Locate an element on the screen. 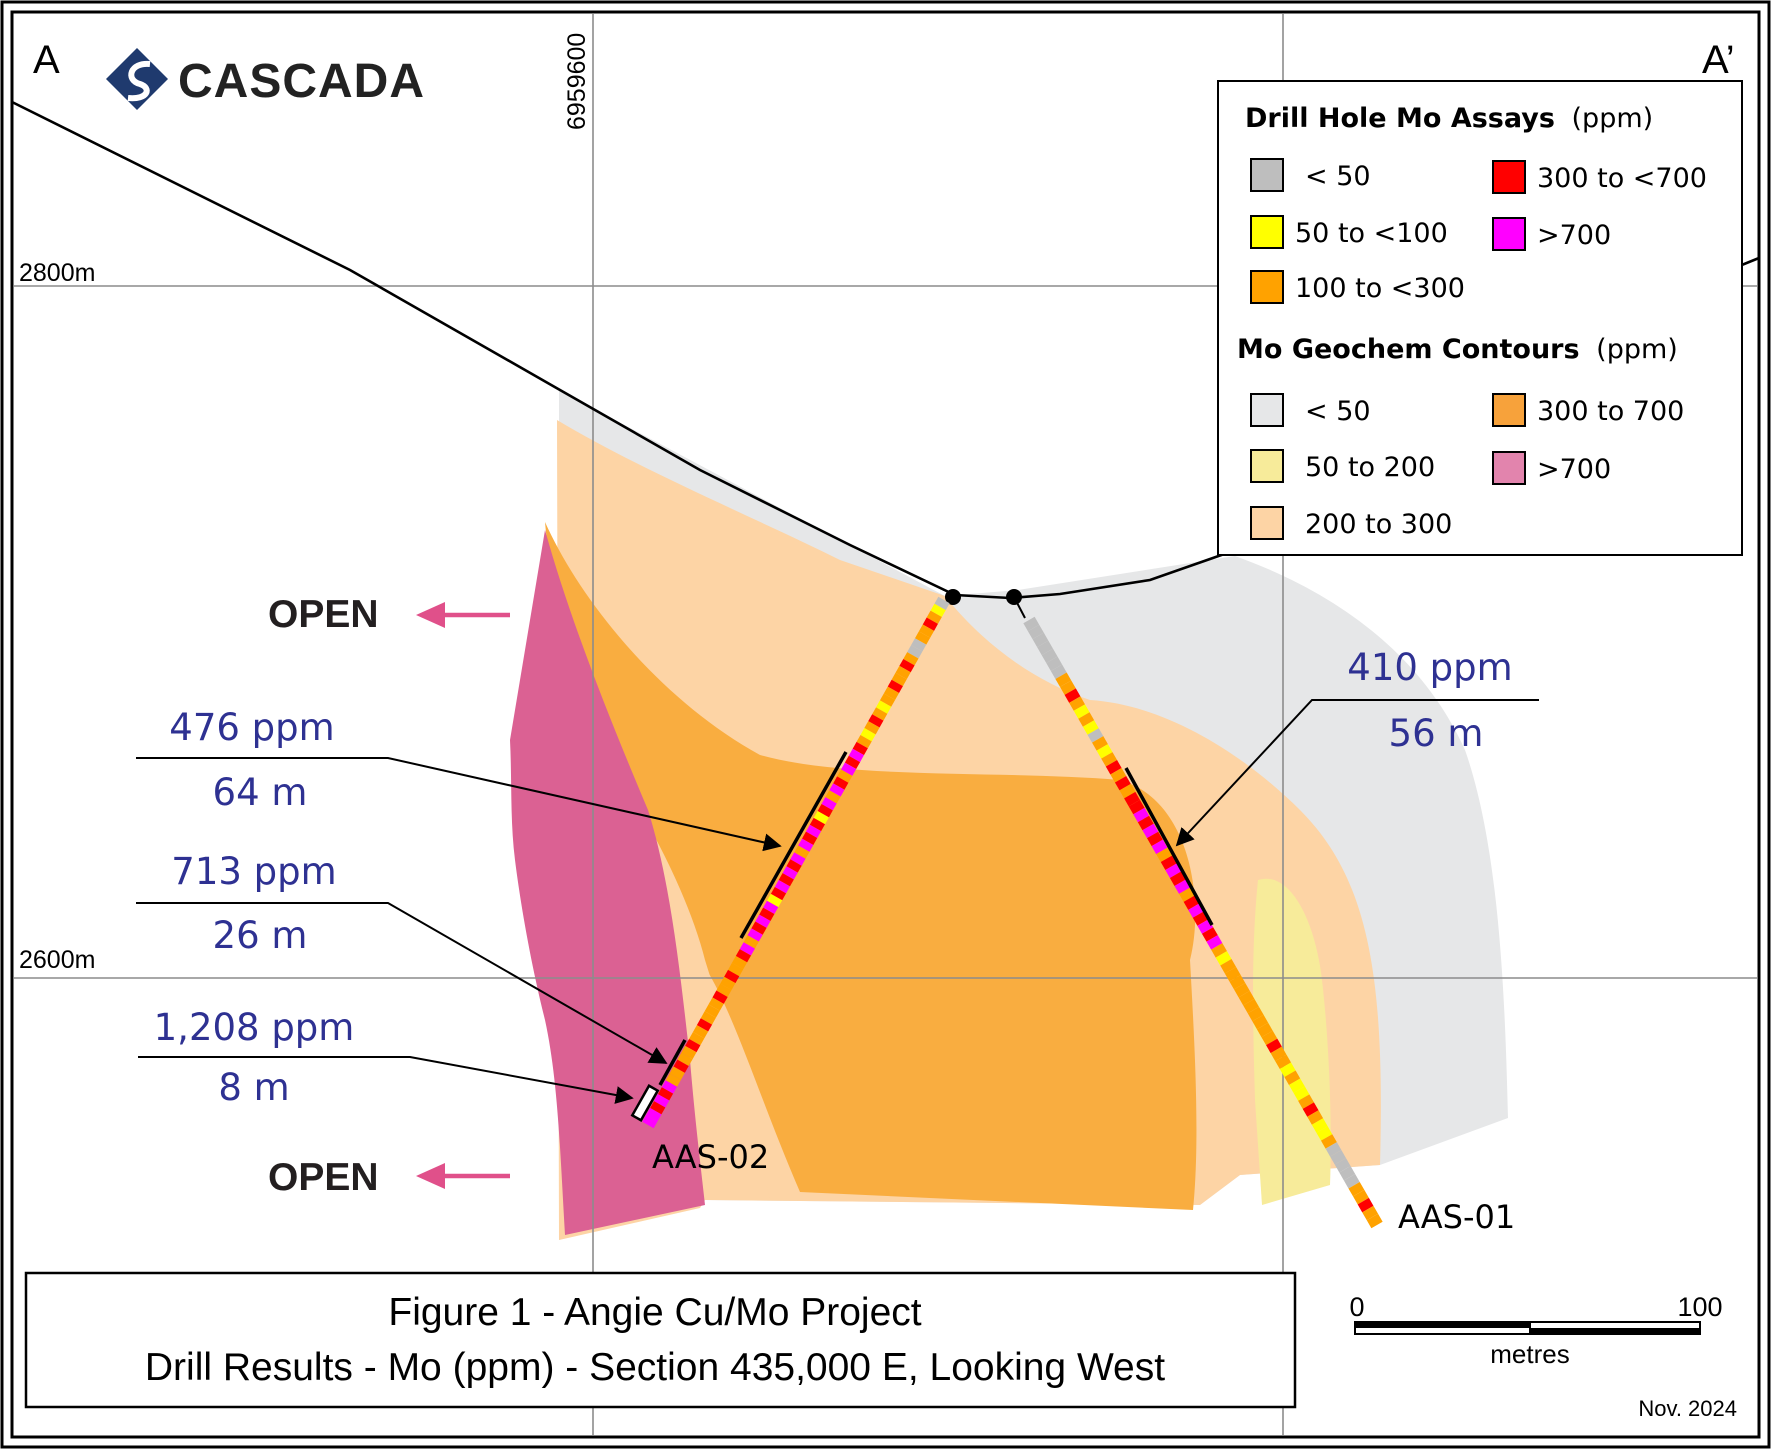  legend-label: 300 to 700 is located at coordinates (1610, 411).